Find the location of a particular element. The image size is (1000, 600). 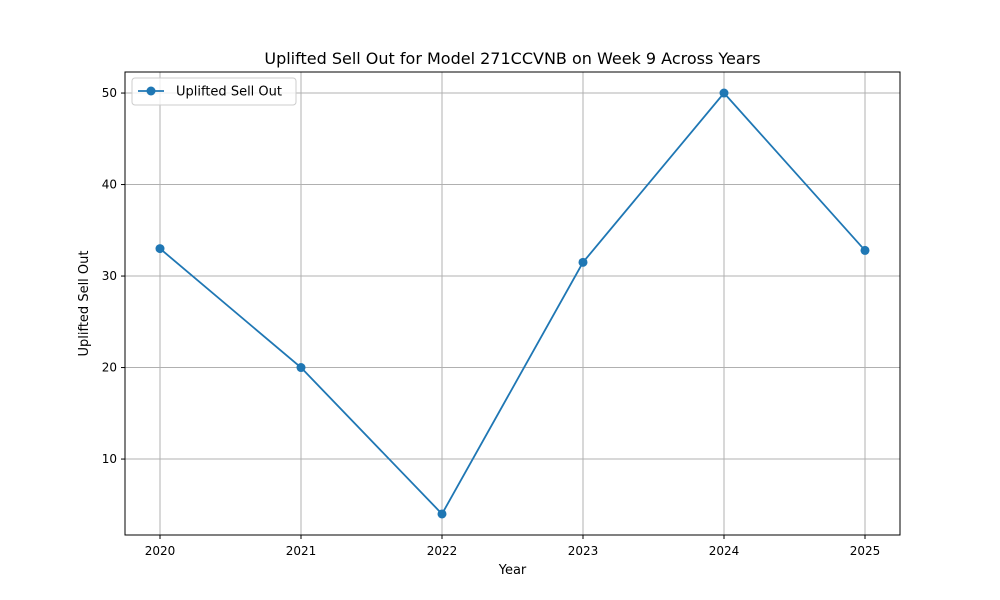

y-tick-label: 10 is located at coordinates (109, 459).